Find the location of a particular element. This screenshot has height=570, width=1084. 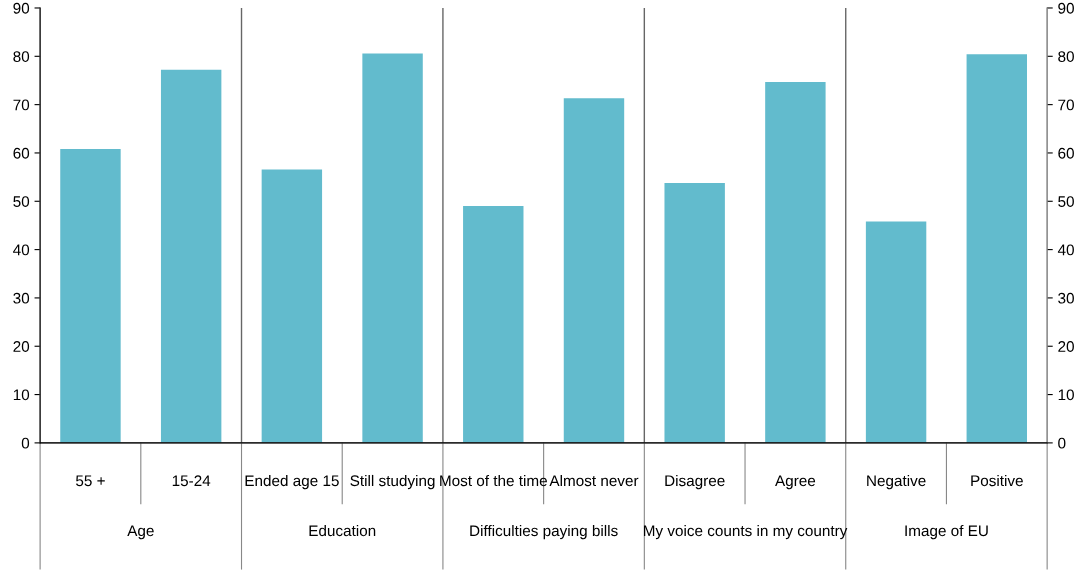

x-tick-label: Most of the time is located at coordinates (493, 480).